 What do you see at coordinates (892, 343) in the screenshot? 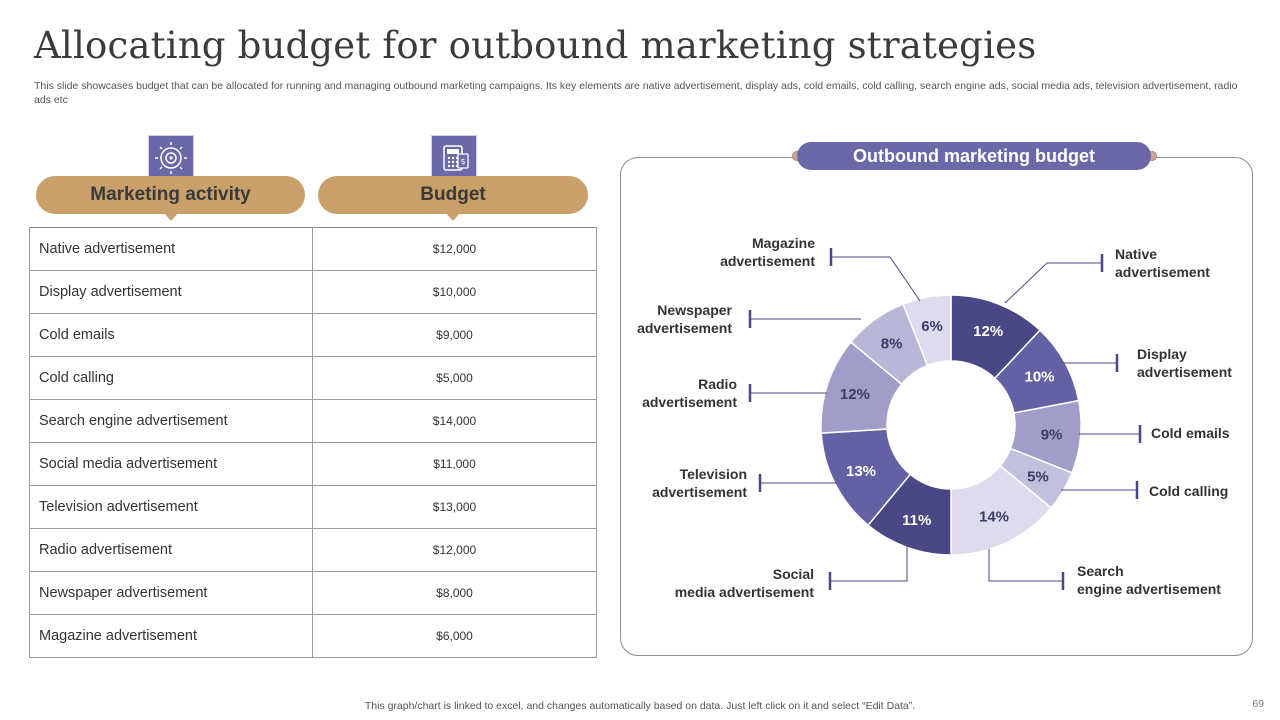
I see `slice-percent-label: 8%` at bounding box center [892, 343].